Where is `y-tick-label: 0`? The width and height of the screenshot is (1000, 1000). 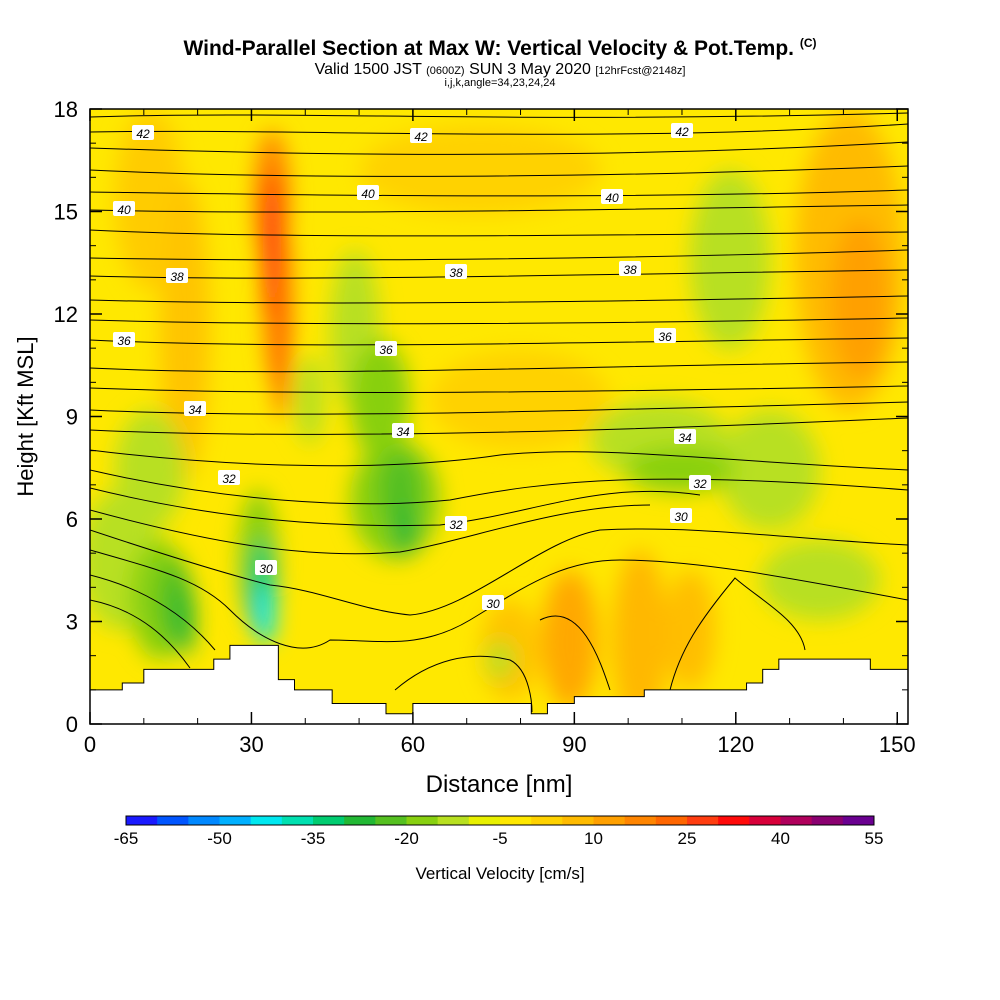
y-tick-label: 0 is located at coordinates (72, 724).